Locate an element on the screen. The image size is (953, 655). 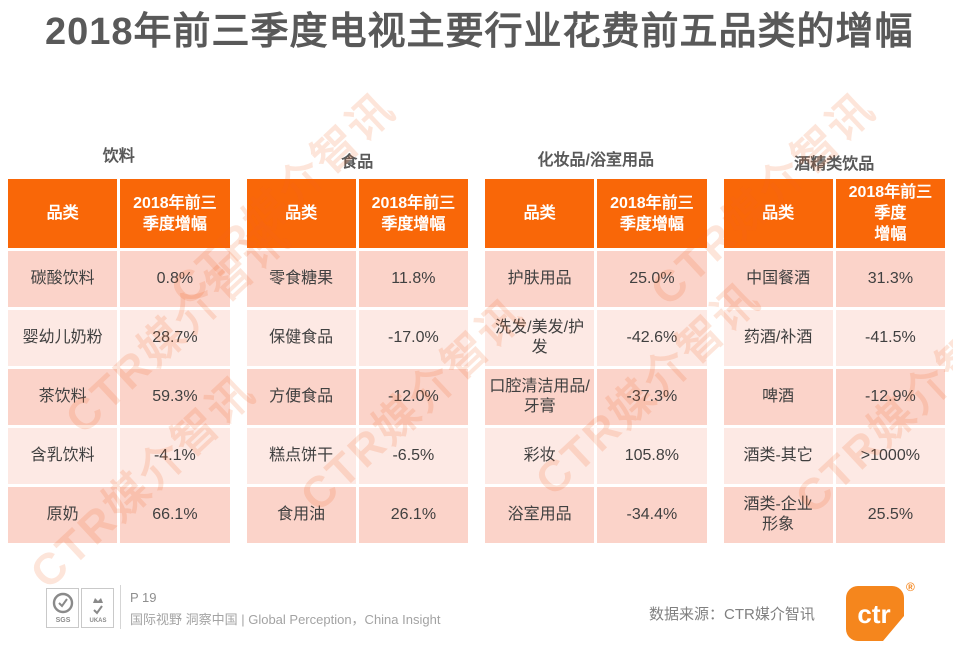
category-cell: 原奶 is located at coordinates (63, 515).